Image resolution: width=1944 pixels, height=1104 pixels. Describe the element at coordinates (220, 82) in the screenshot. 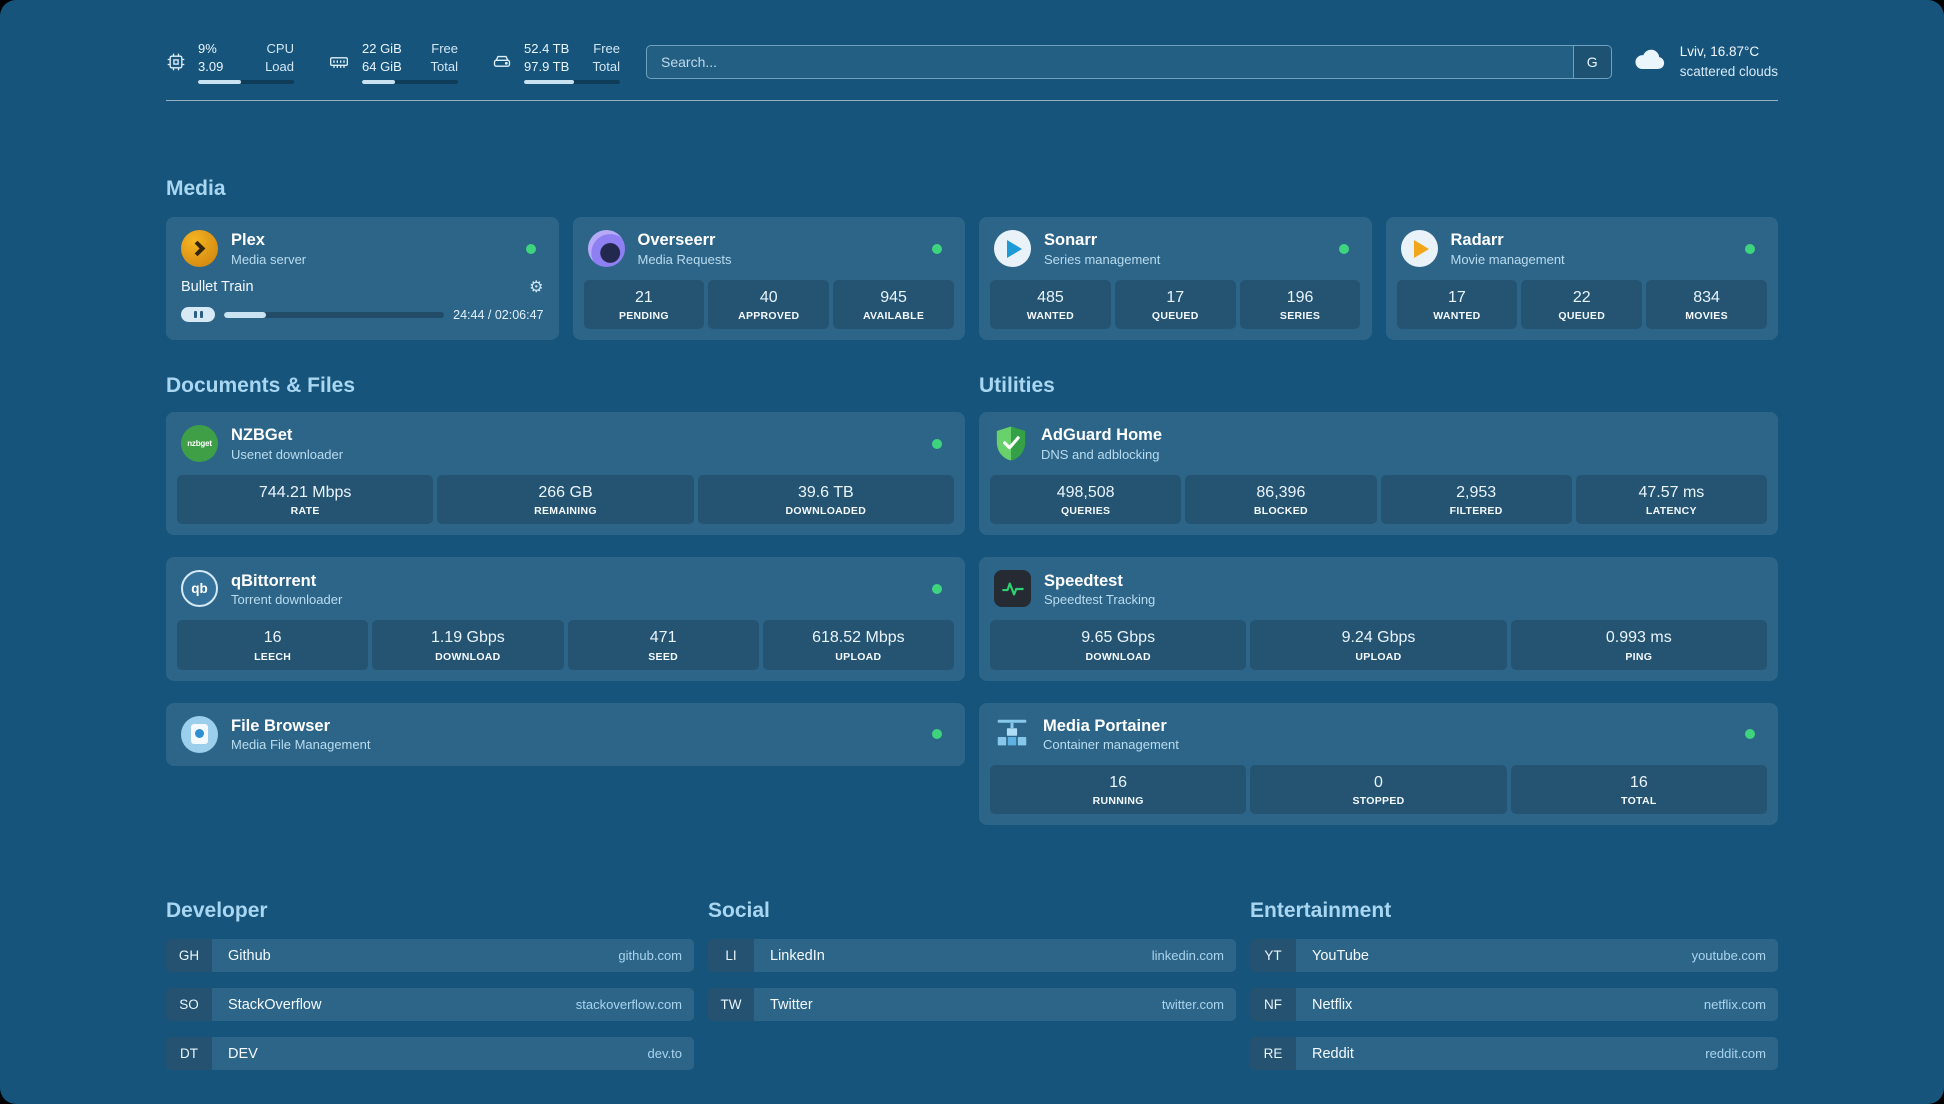

I see `cpu-progress-fill` at that location.